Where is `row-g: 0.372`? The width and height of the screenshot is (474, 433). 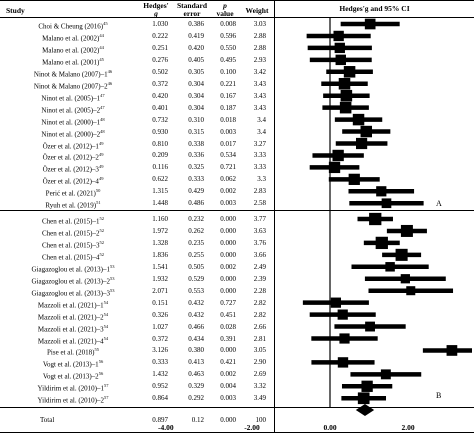
row-g: 0.372 is located at coordinates (160, 83).